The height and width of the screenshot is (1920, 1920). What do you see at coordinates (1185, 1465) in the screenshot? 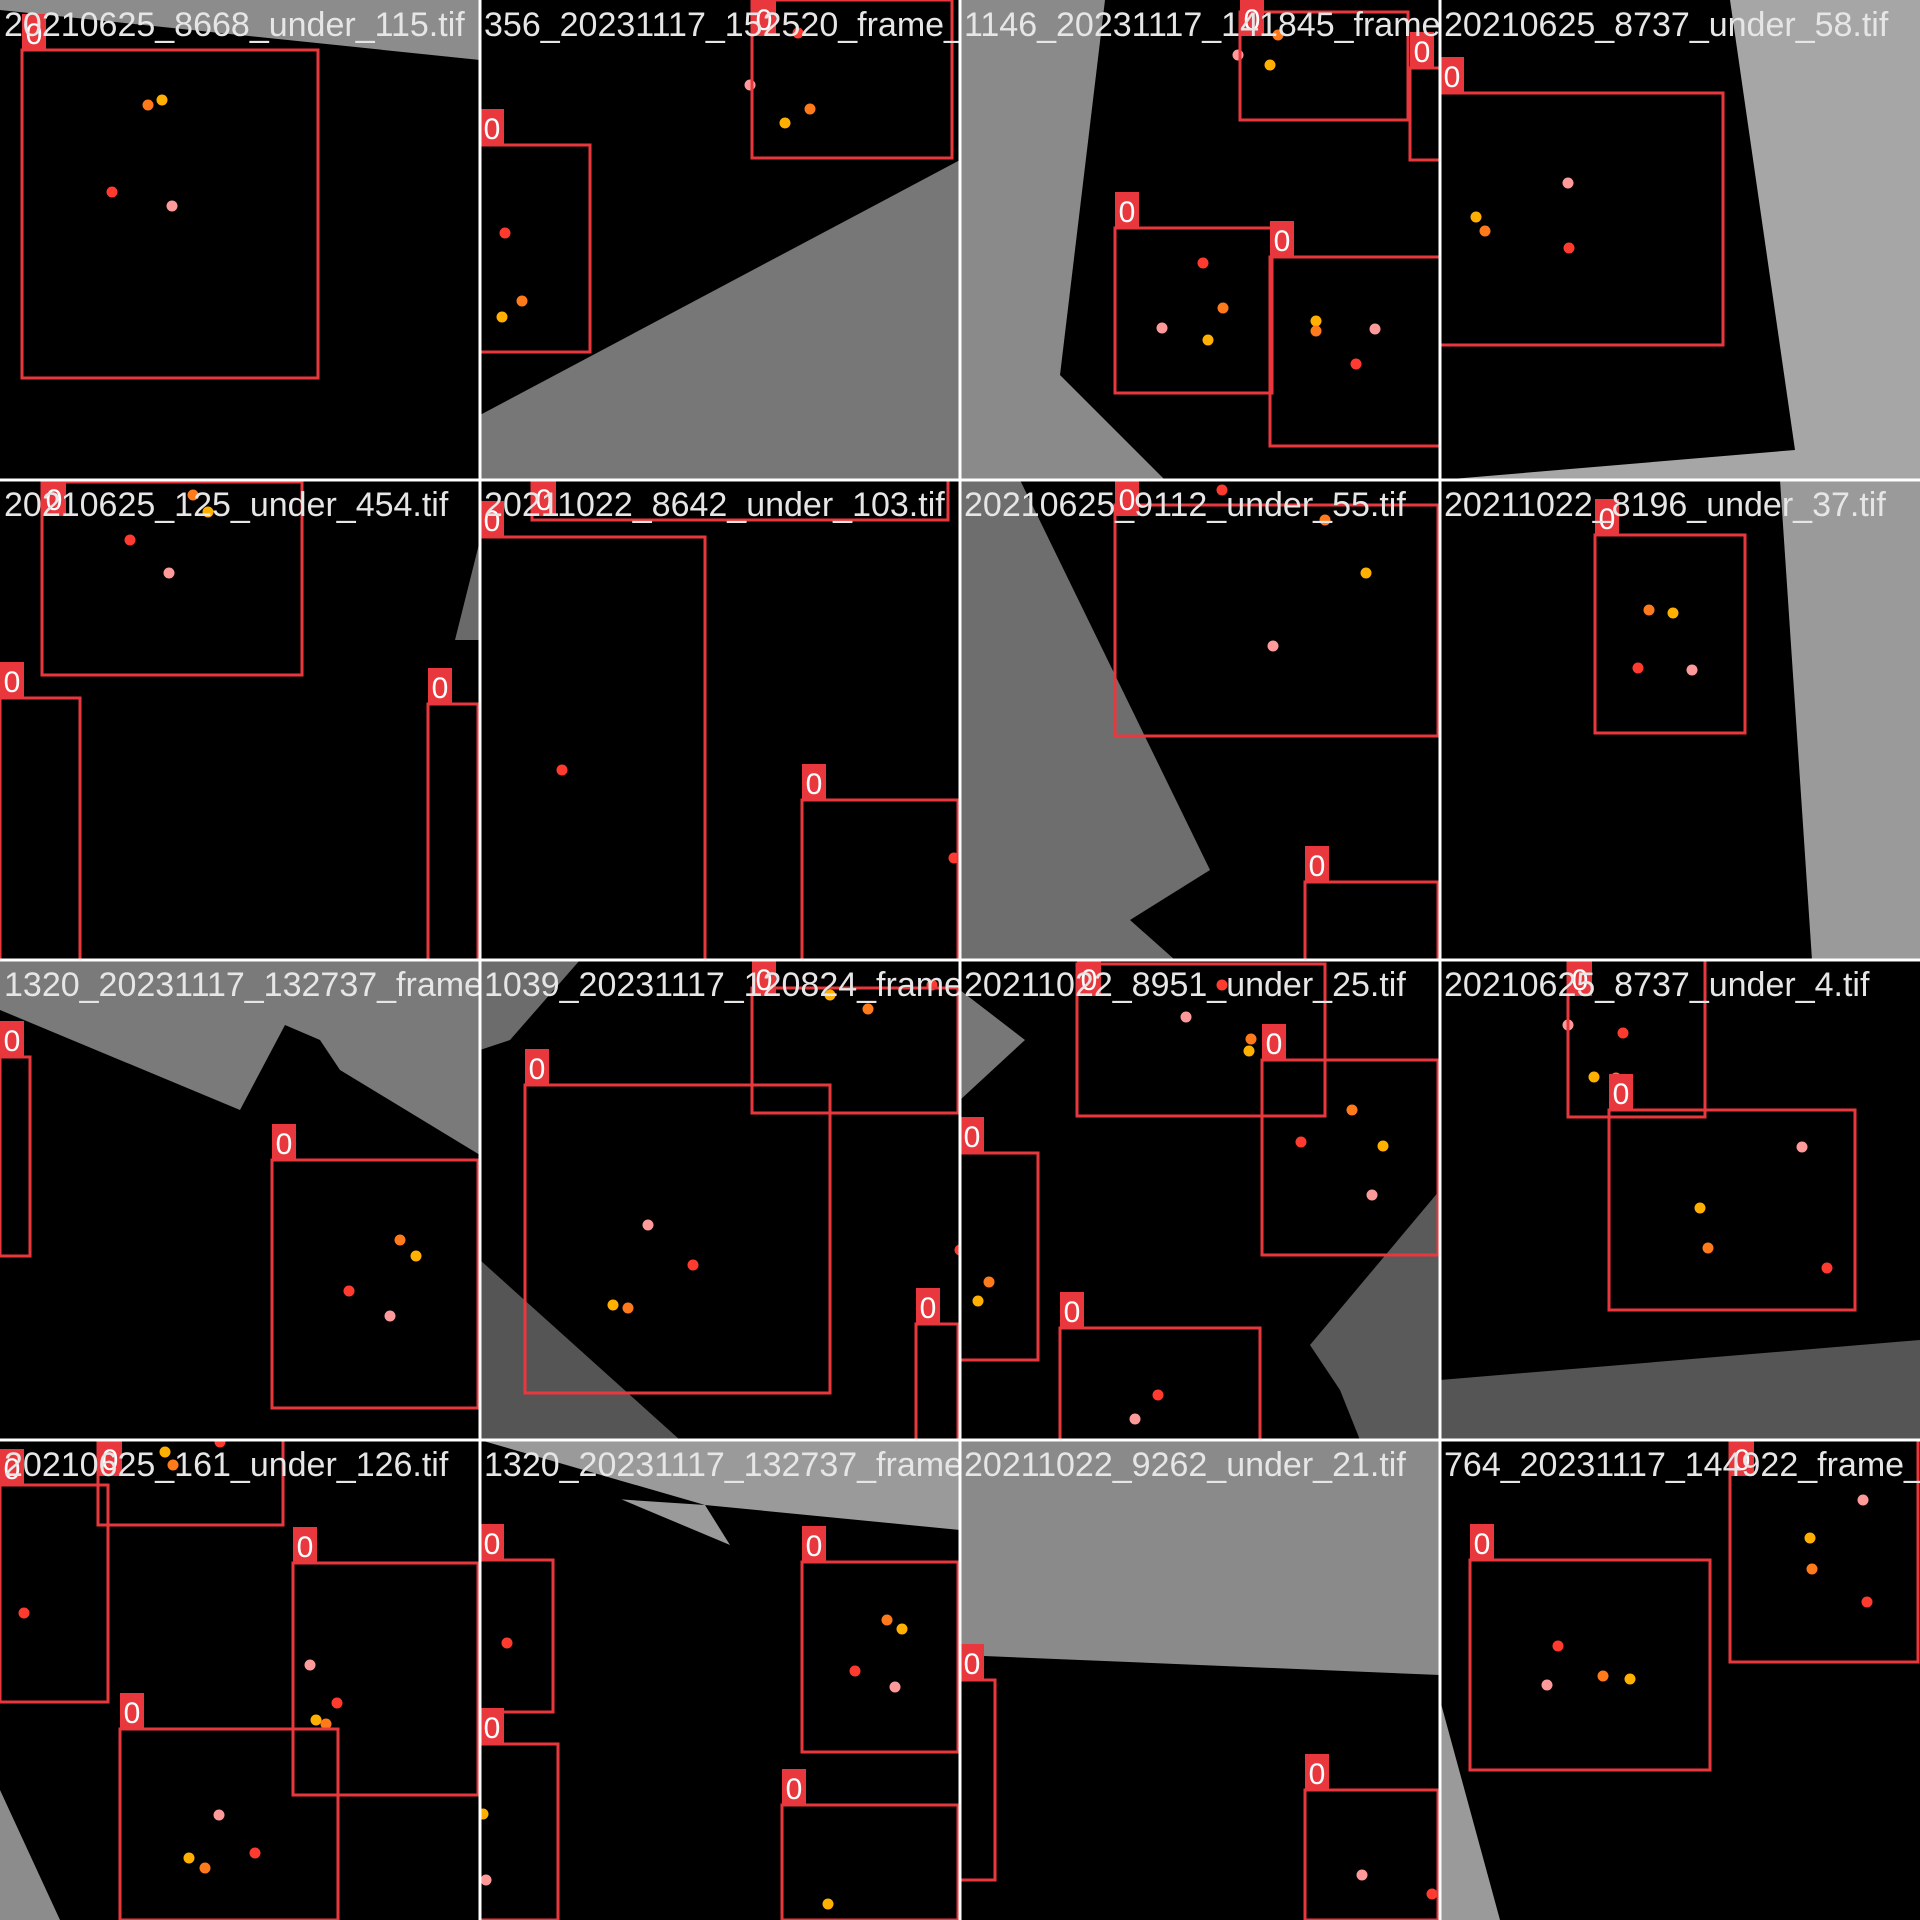
I see `tile-title: 20211022_9262_under_21.tif` at bounding box center [1185, 1465].